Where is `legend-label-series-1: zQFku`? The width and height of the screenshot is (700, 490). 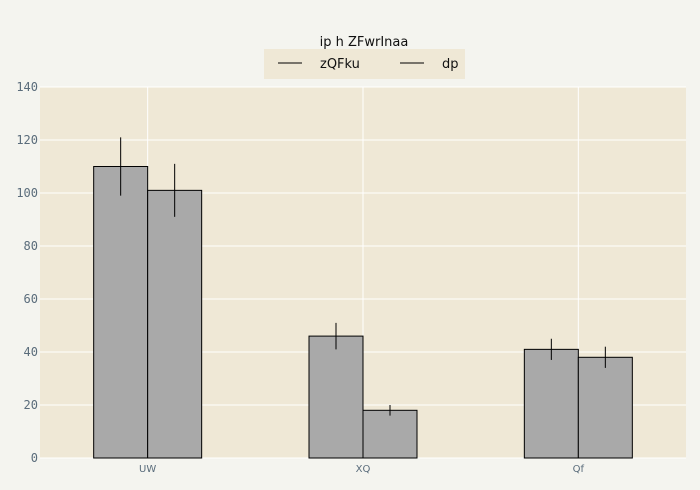 legend-label-series-1: zQFku is located at coordinates (340, 64).